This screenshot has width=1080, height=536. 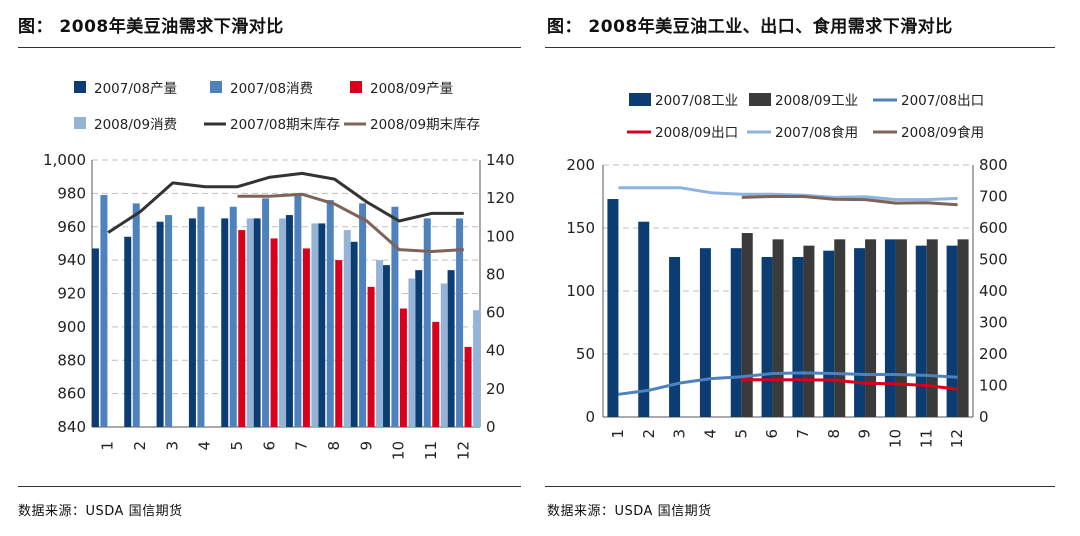 What do you see at coordinates (386, 346) in the screenshot?
I see `bar-2007-08产量-10` at bounding box center [386, 346].